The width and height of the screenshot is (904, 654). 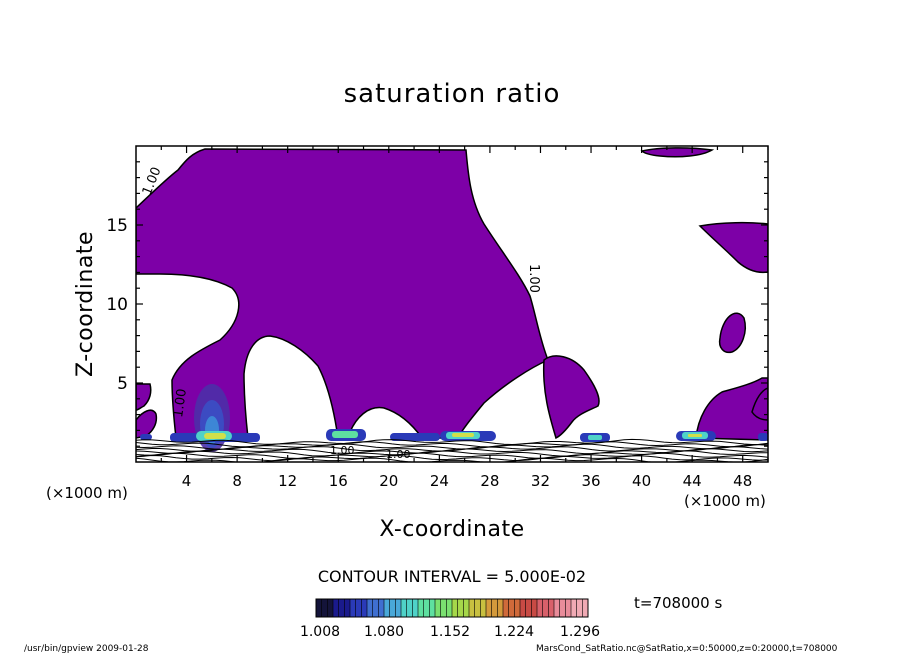 I want to click on colorbar-tick-label: 1.224, so click(x=514, y=632).